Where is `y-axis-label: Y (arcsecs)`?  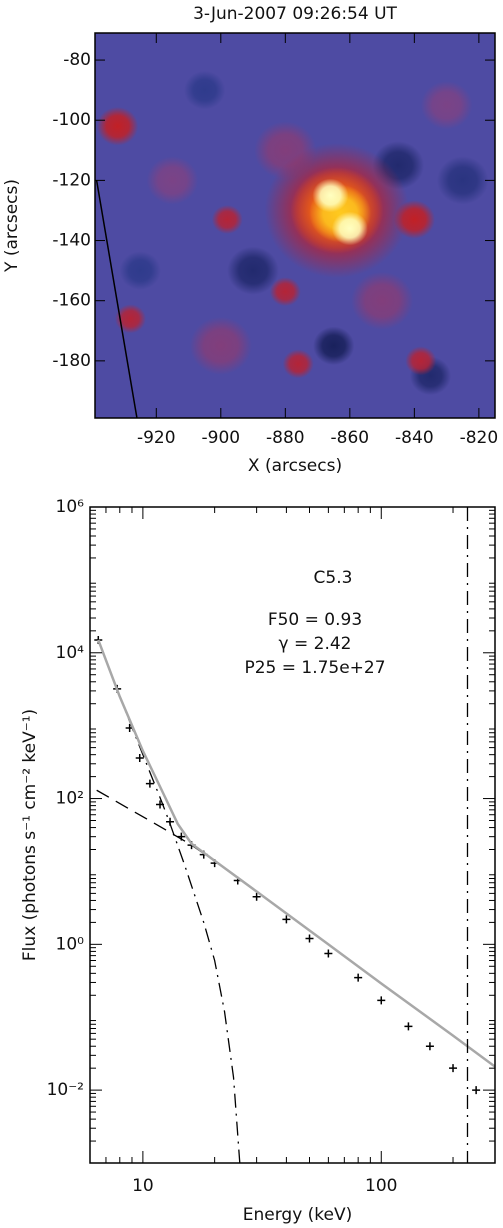 y-axis-label: Y (arcsecs) is located at coordinates (12, 226).